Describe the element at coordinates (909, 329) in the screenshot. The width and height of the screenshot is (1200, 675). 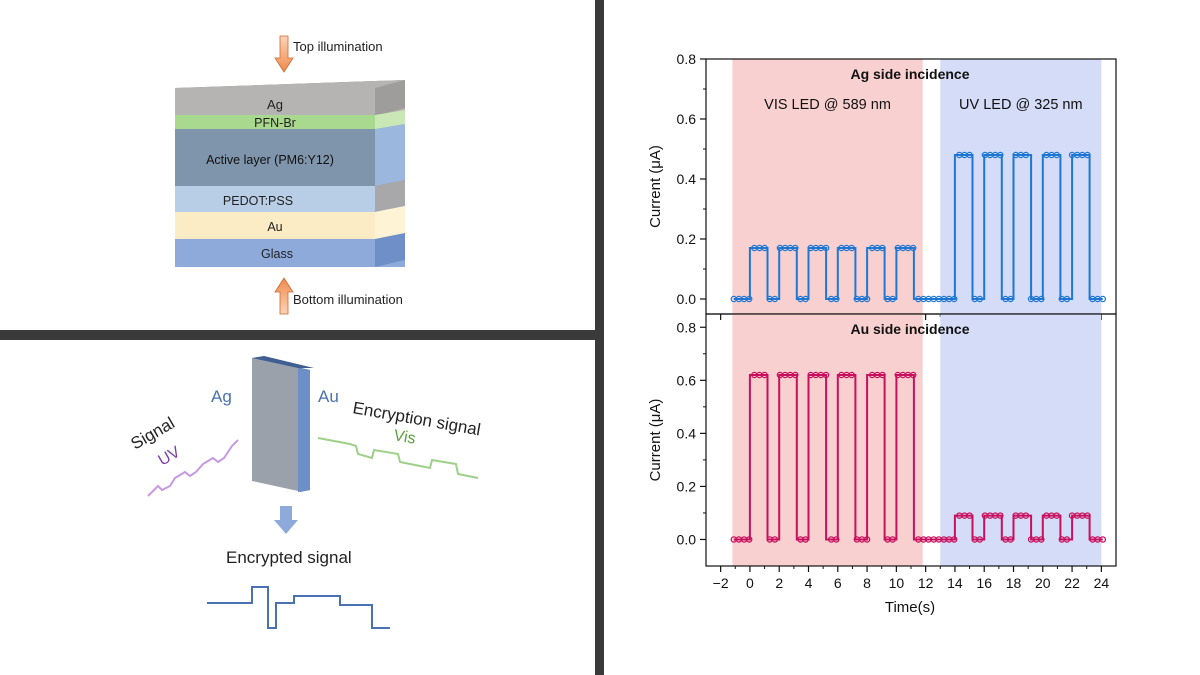
I see `panel2-title: Au side incidence` at that location.